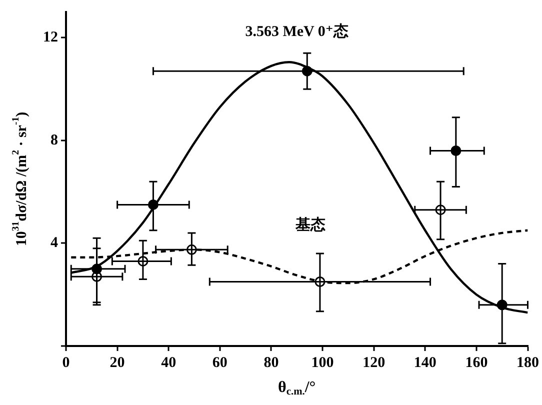  I want to click on y-tick-label: 8, so click(54, 140).